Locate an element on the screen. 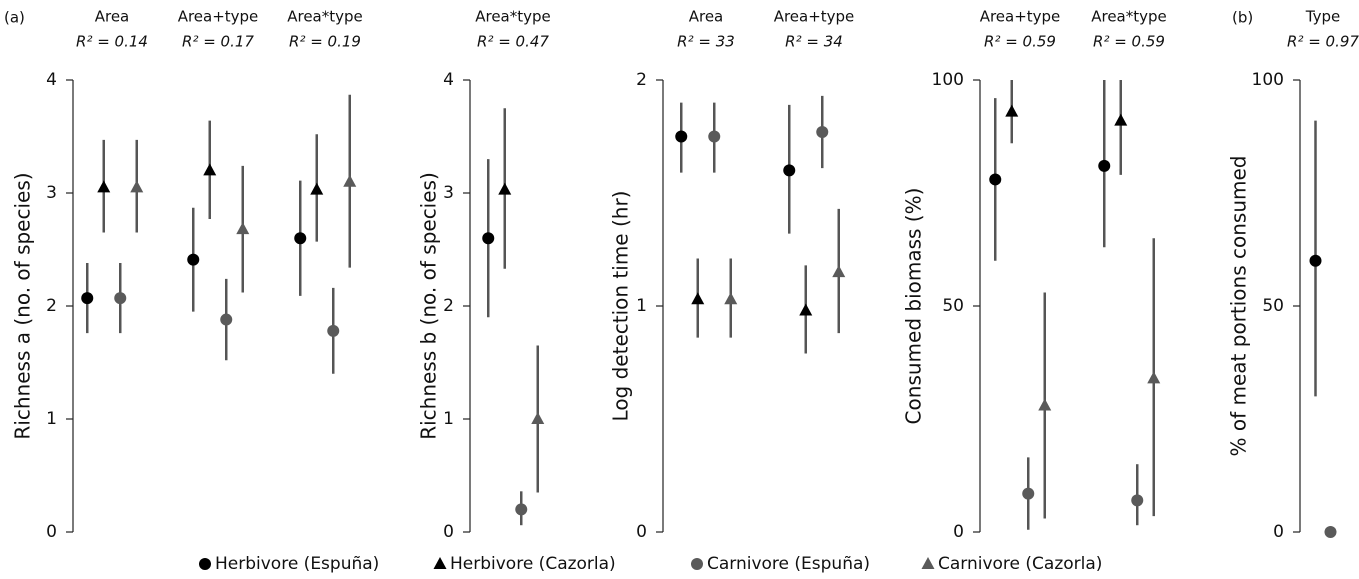 The image size is (1359, 579). model-fit: R² = 0.97 is located at coordinates (1323, 42).